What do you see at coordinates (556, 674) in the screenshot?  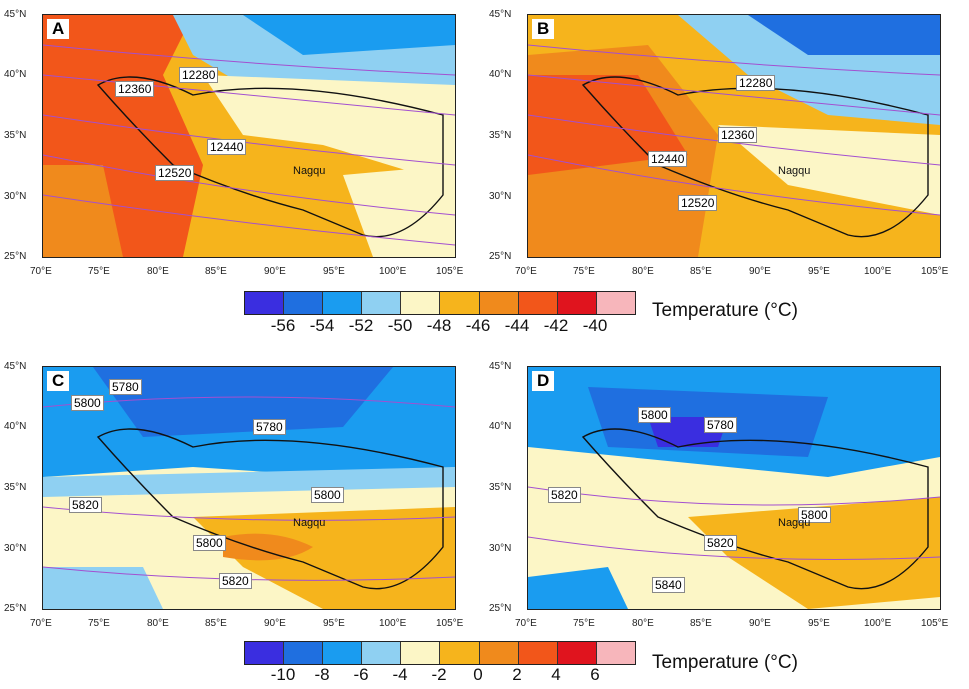 I see `colorbar-tick: 4` at bounding box center [556, 674].